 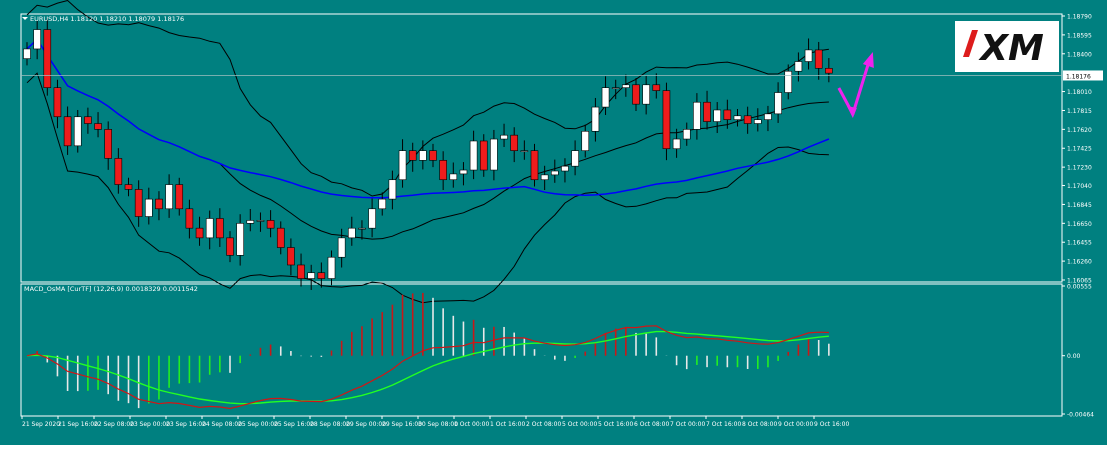 I want to click on price-tick-label: 1.16845, so click(x=1079, y=205).